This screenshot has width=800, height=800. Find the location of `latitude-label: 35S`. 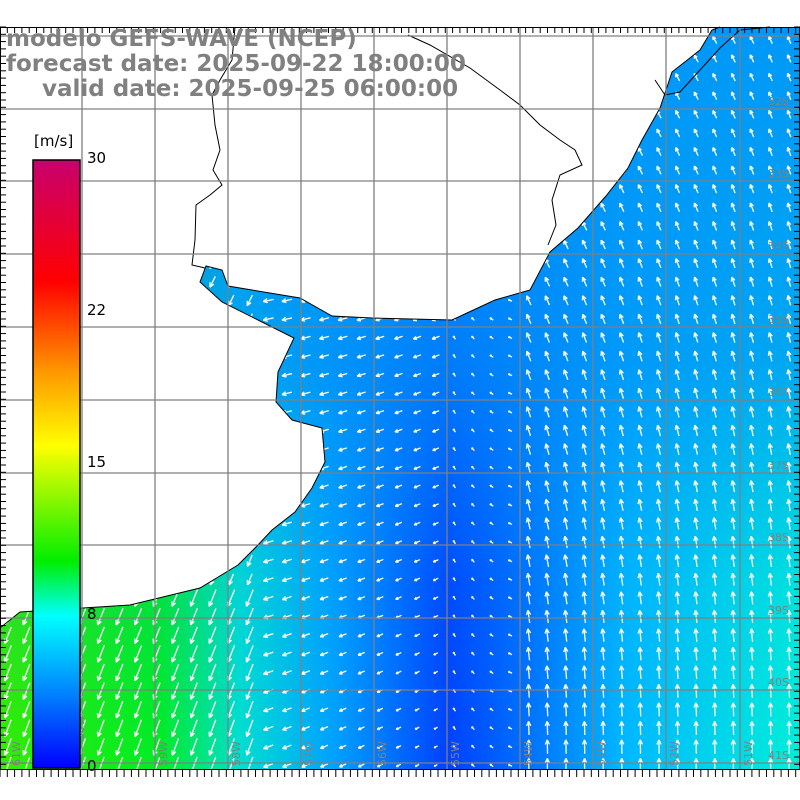

latitude-label: 35S is located at coordinates (778, 319).